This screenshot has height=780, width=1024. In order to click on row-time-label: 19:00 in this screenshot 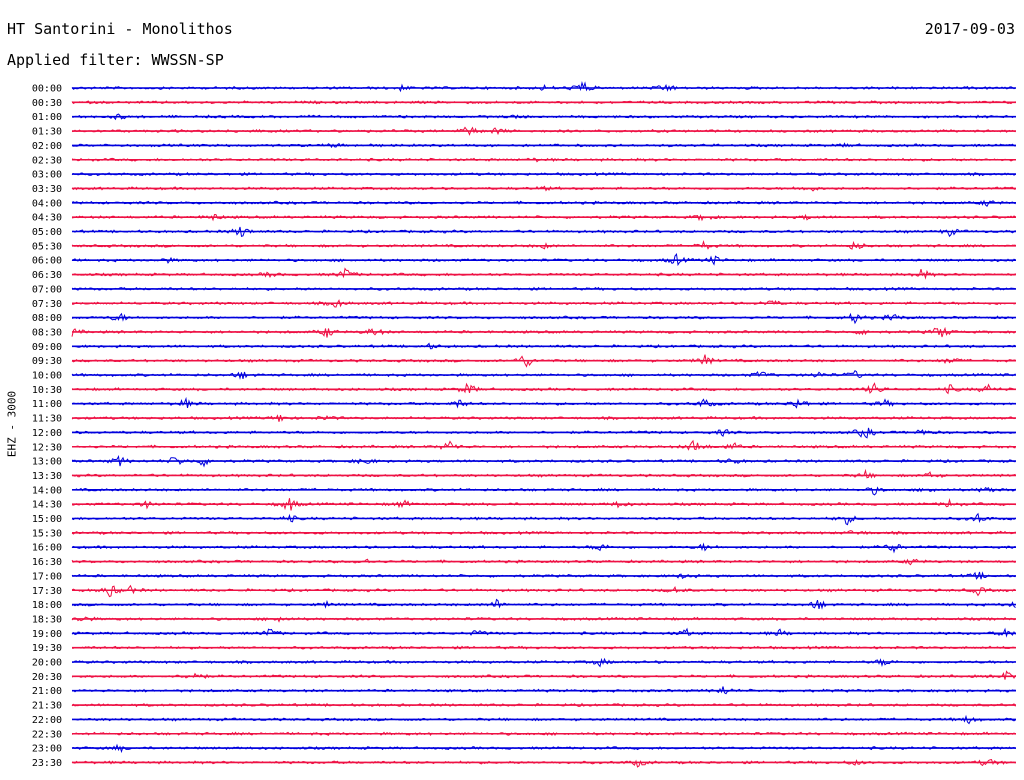, I will do `click(47, 634)`.